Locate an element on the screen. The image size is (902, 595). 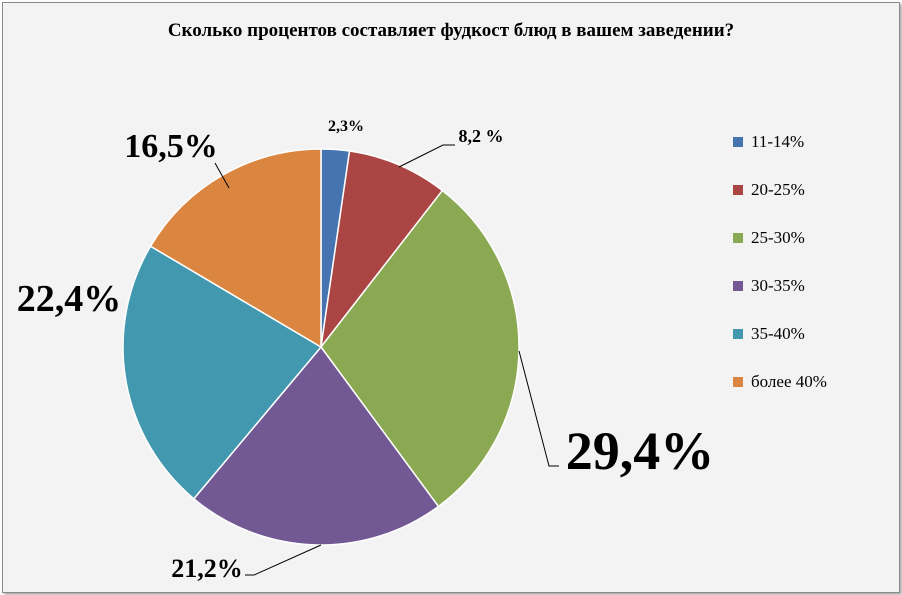
legend-item-4: 30-35% is located at coordinates (780, 286).